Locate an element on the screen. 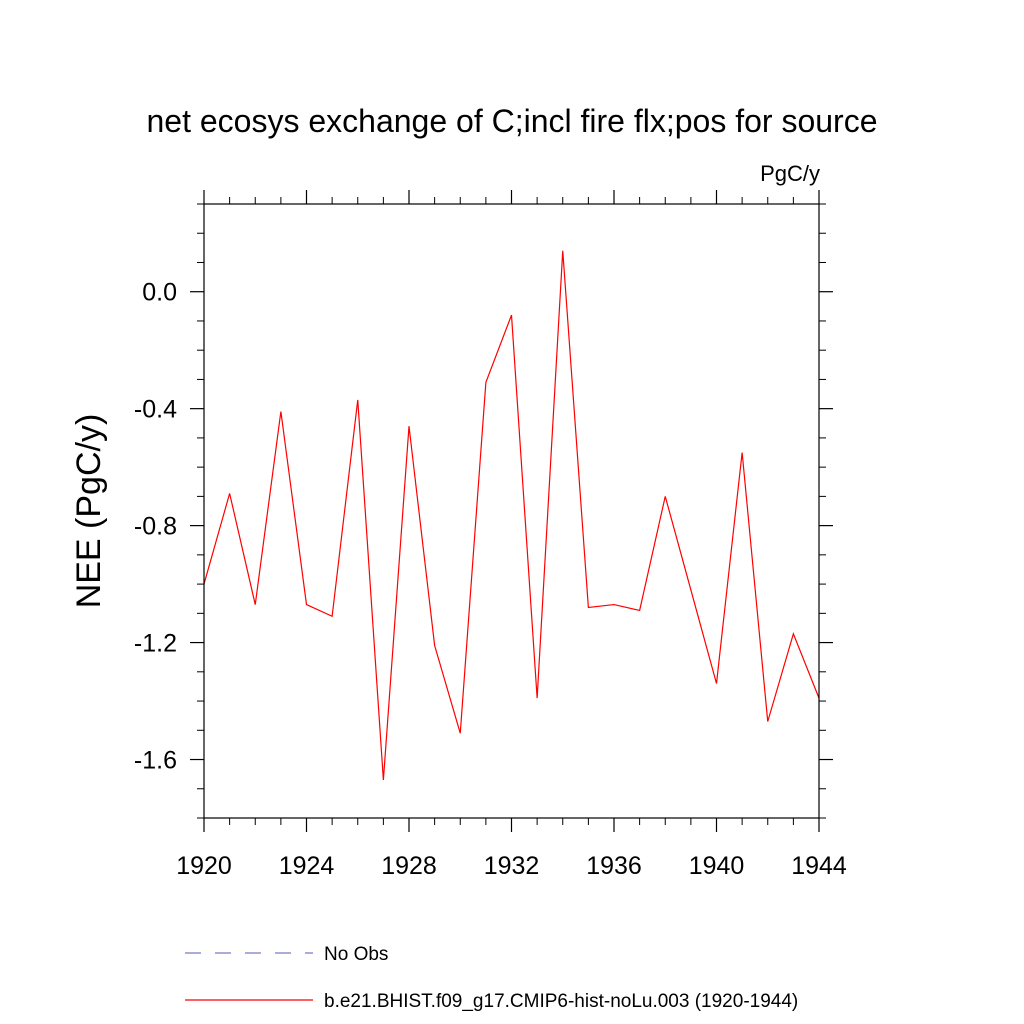 The height and width of the screenshot is (1024, 1024). x-tick-label: 1936 is located at coordinates (614, 866).